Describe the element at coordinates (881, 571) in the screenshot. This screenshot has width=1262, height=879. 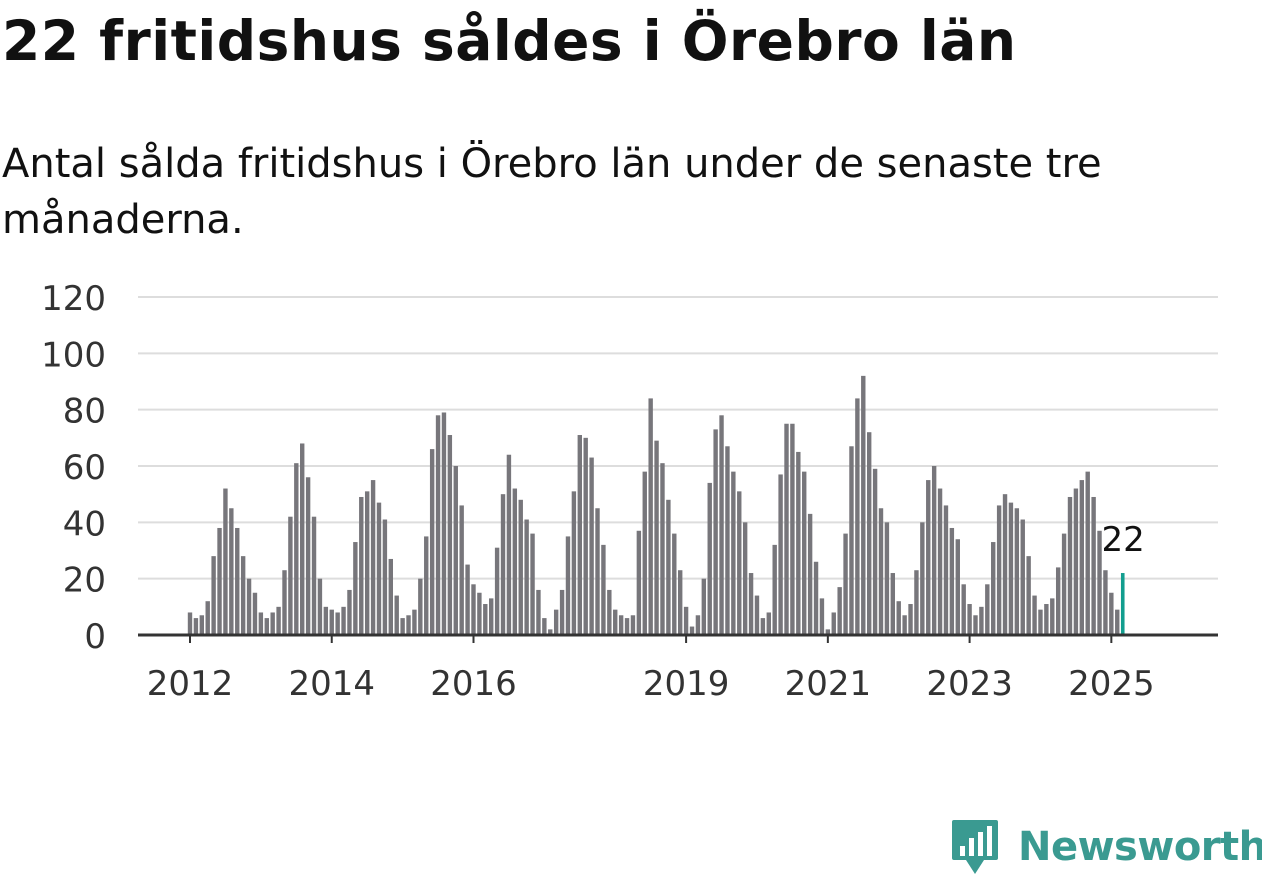
I see `bar: 2021-10: 45` at that location.